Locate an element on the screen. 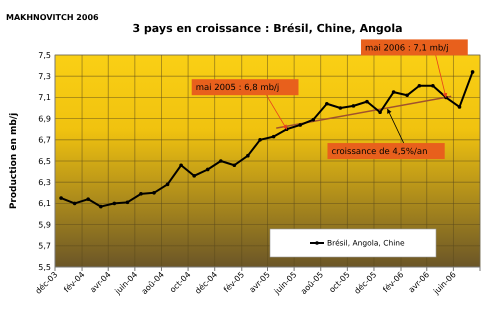 This screenshot has height=325, width=499. annotation: mai 2005 : 6,8 mb/j is located at coordinates (238, 88).